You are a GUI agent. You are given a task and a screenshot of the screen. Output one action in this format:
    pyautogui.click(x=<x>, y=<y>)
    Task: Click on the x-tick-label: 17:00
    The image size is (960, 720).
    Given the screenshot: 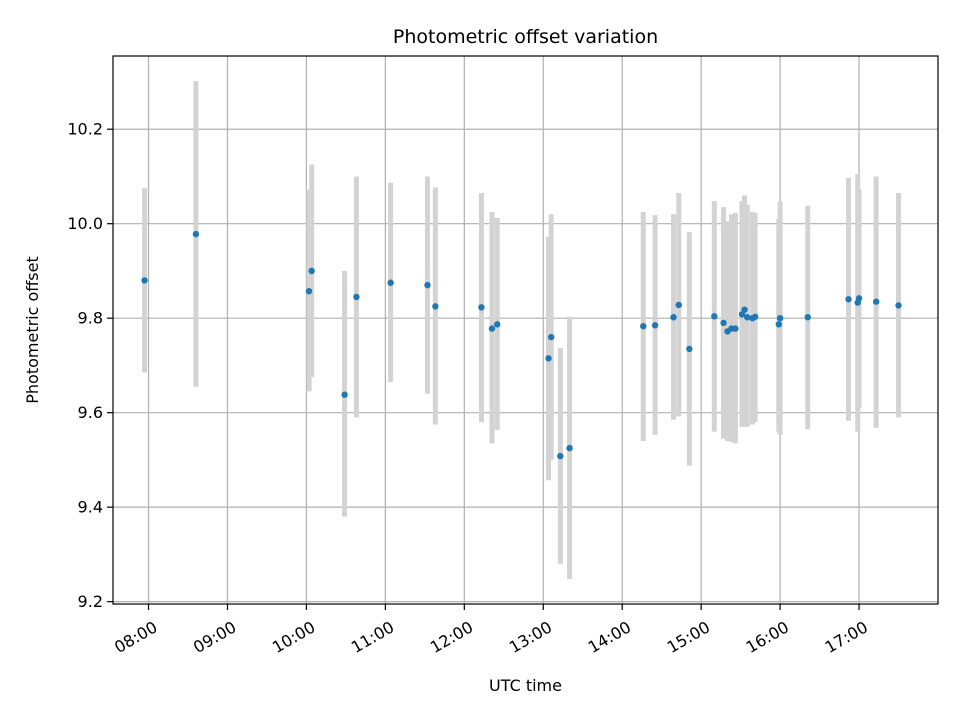 What is the action you would take?
    pyautogui.click(x=846, y=637)
    